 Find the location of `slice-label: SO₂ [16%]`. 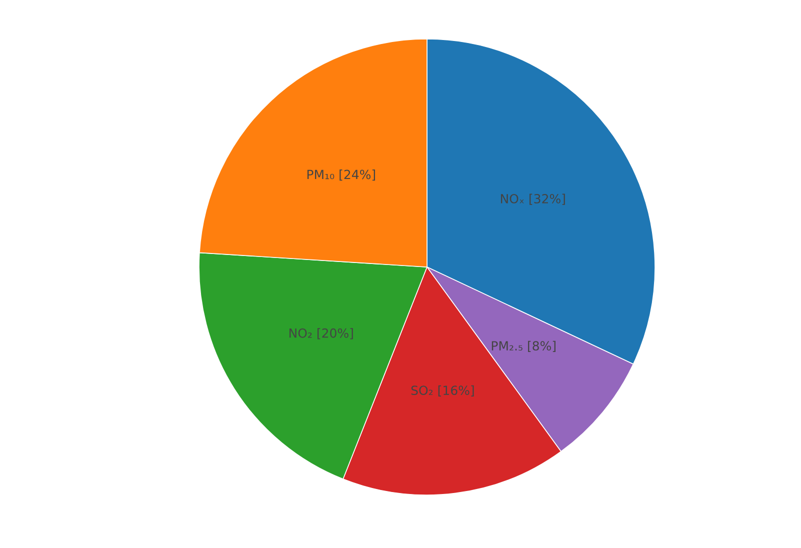

slice-label: SO₂ [16%] is located at coordinates (442, 391).